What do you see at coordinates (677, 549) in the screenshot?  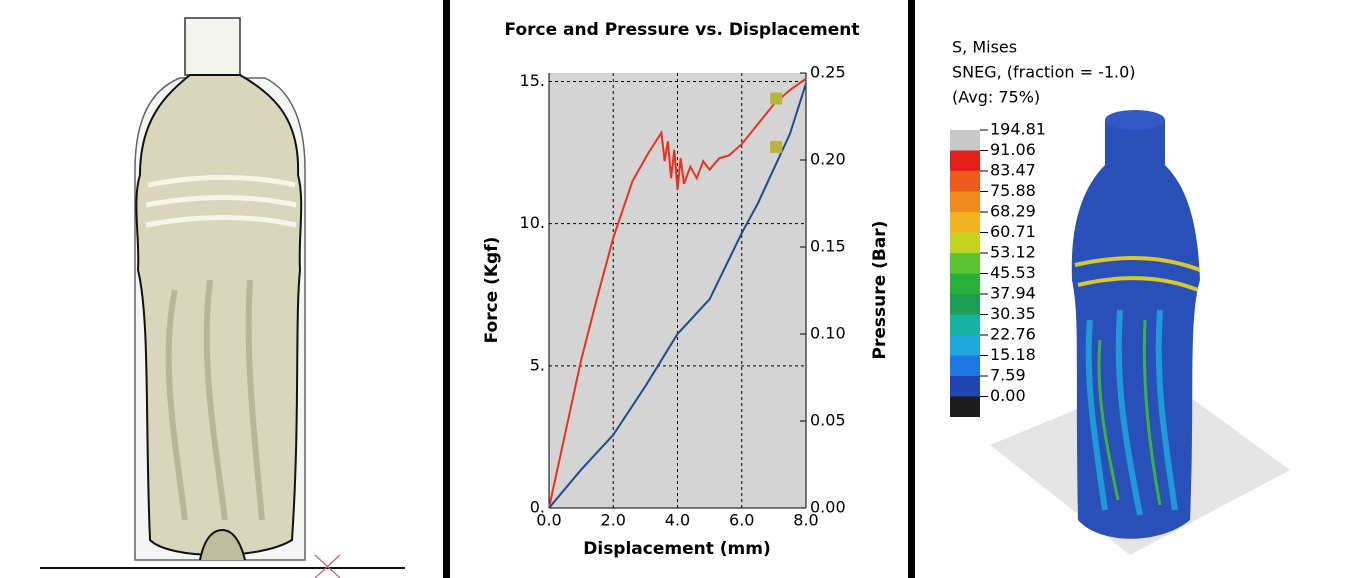 I see `x-axis-label: Displacement (mm)` at bounding box center [677, 549].